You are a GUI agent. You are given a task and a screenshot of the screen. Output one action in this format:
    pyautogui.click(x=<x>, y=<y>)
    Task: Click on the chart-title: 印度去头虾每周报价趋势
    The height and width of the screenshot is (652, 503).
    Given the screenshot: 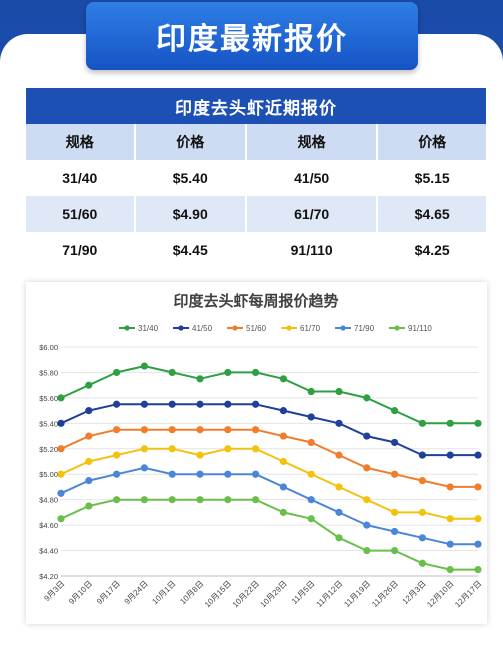 What is the action you would take?
    pyautogui.click(x=255, y=301)
    